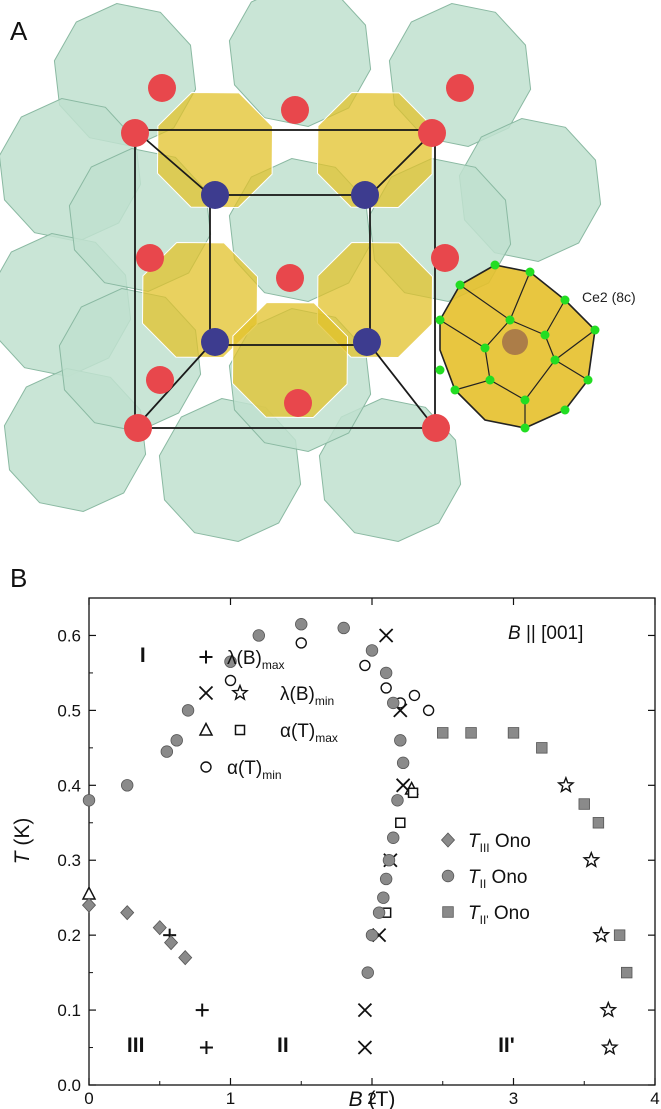 The image size is (661, 1109). I want to click on legend-entry: TIII Ono, so click(499, 843).